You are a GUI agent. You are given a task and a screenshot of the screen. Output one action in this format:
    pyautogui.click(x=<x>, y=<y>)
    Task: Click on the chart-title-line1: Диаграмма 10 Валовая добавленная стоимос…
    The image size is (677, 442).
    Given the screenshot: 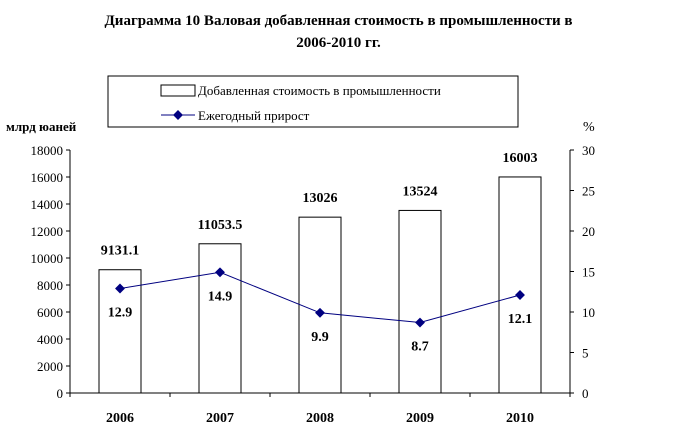 What is the action you would take?
    pyautogui.click(x=338, y=21)
    